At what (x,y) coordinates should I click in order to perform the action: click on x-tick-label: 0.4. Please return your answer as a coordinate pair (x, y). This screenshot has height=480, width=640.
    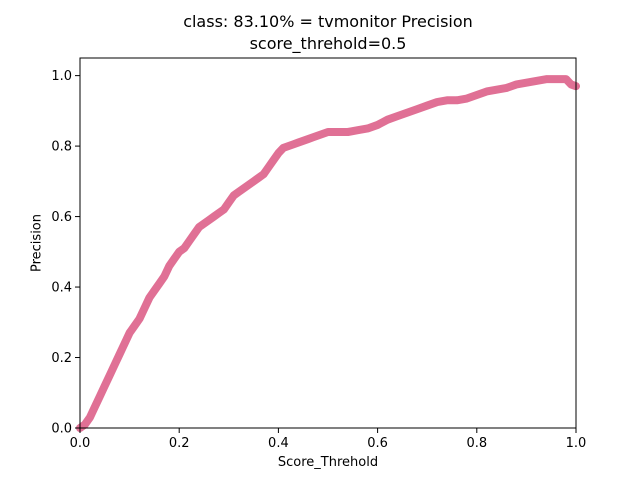
    Looking at the image, I should click on (278, 443).